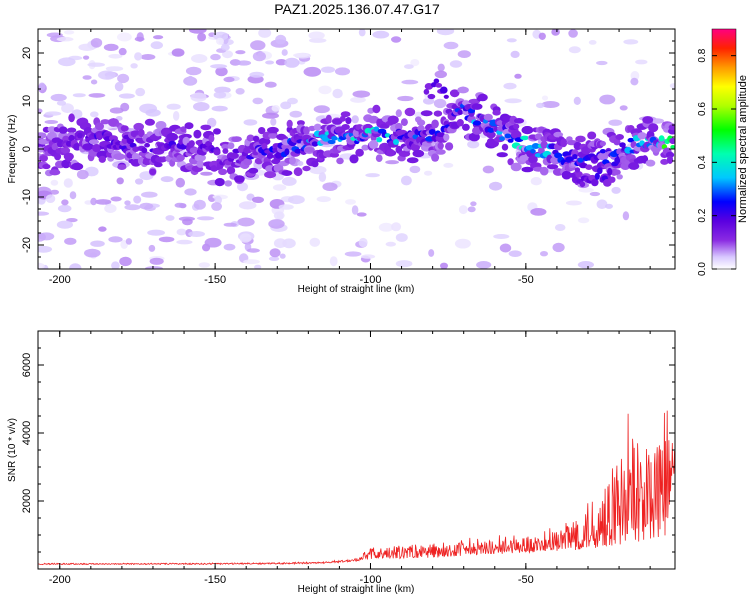 The height and width of the screenshot is (600, 750). What do you see at coordinates (60, 580) in the screenshot?
I see `bottom-xtick-label: -200` at bounding box center [60, 580].